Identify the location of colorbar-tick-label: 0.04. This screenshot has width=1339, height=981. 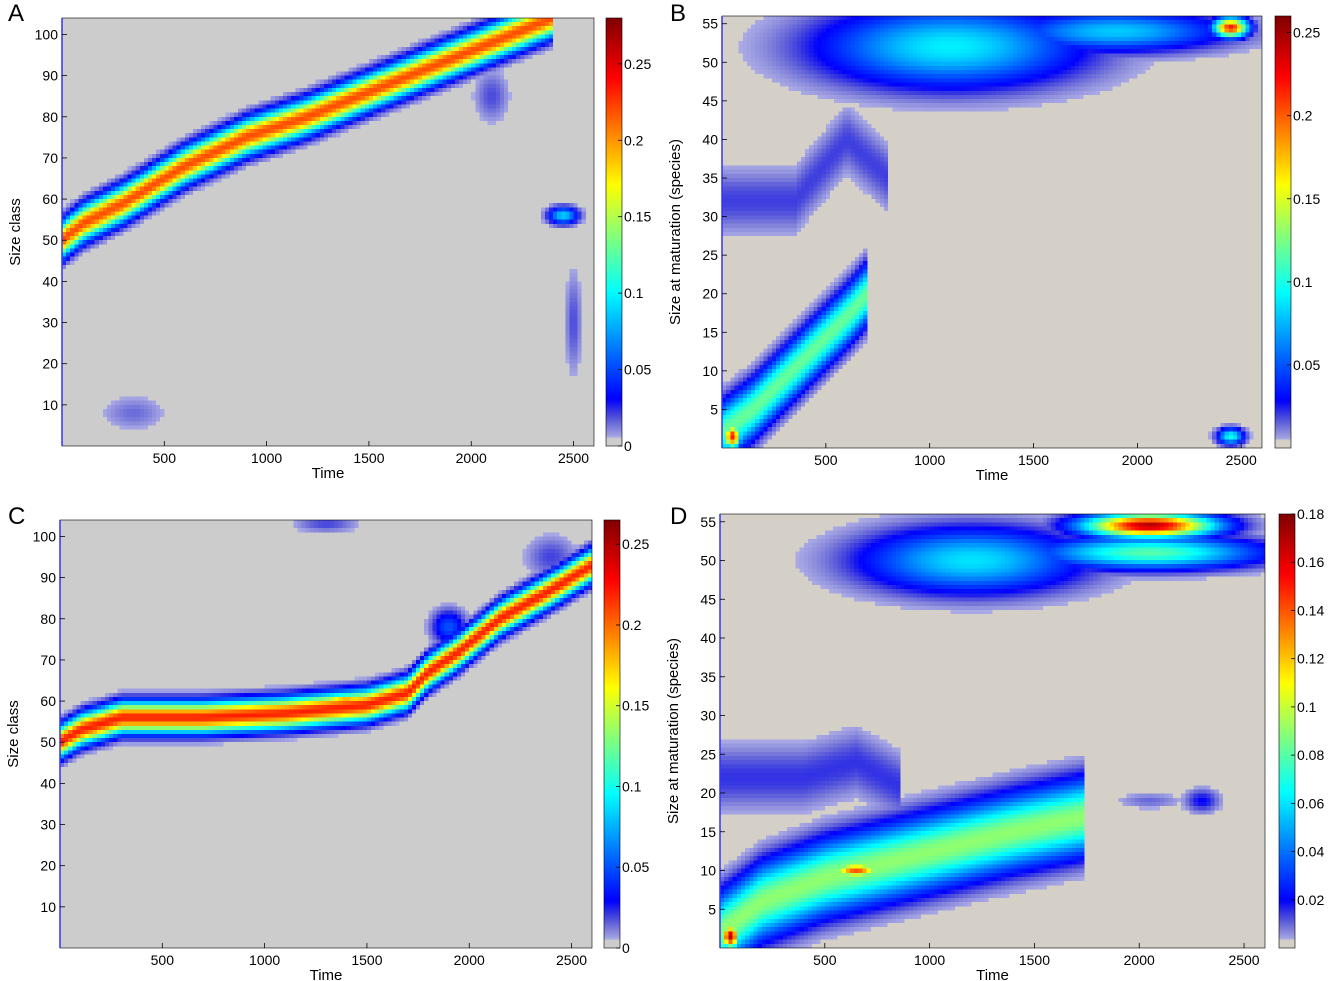
(1310, 852).